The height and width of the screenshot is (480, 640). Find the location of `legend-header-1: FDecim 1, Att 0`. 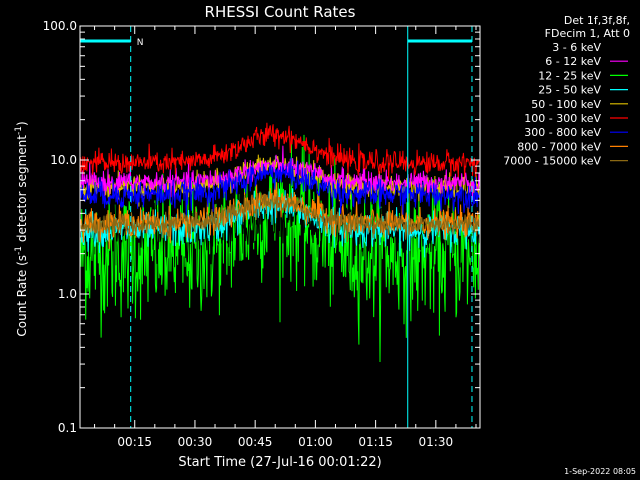

legend-header-1: FDecim 1, Att 0 is located at coordinates (587, 33).